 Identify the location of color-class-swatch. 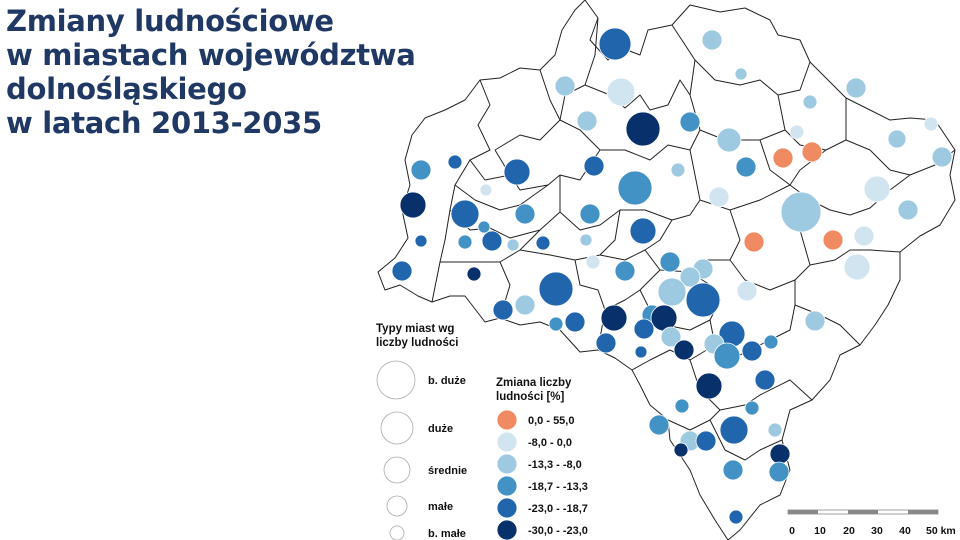
(507, 508).